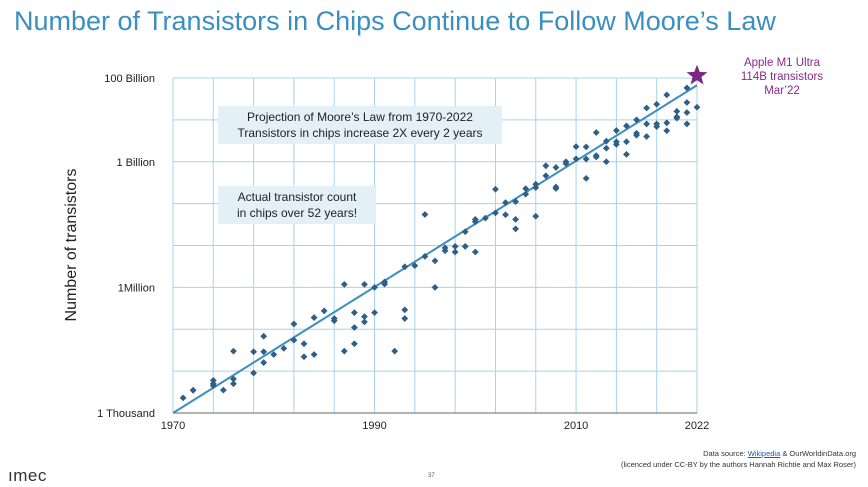 Image resolution: width=868 pixels, height=487 pixels. I want to click on imec-logo: ımec, so click(27, 475).